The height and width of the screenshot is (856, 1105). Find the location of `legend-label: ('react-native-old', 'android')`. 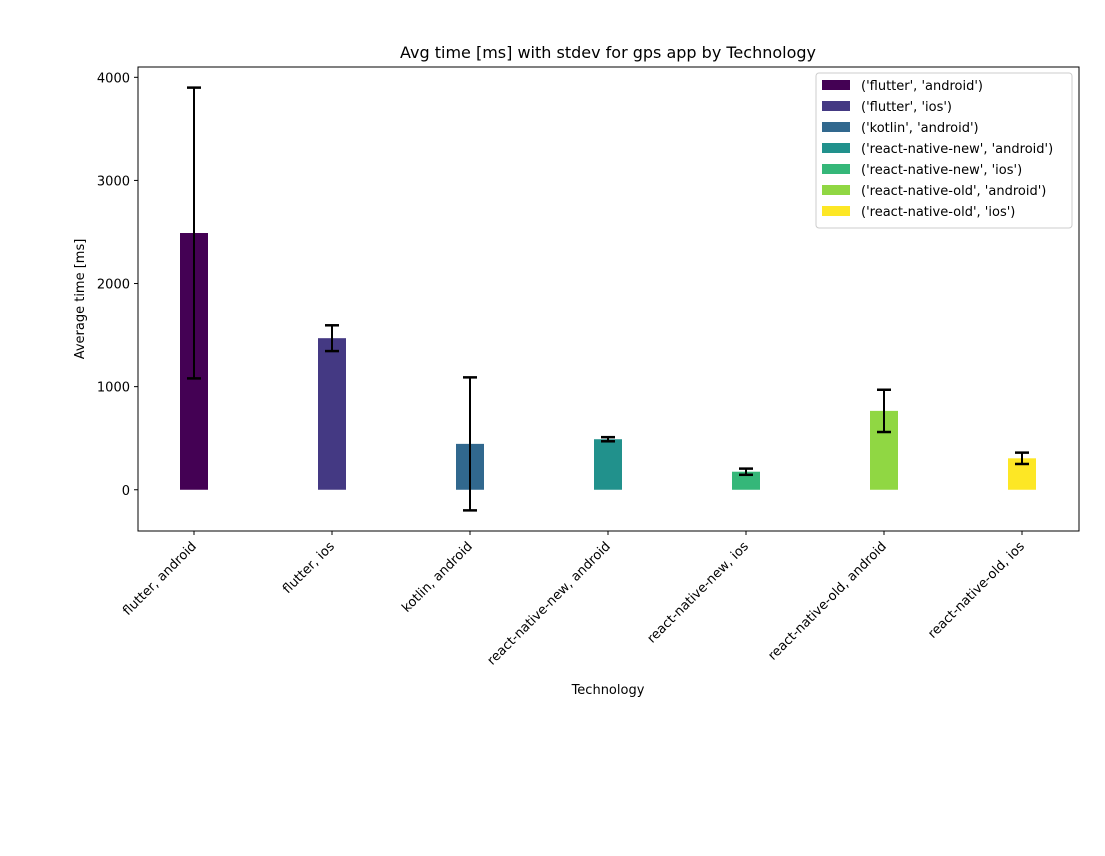

legend-label: ('react-native-old', 'android') is located at coordinates (953, 191).